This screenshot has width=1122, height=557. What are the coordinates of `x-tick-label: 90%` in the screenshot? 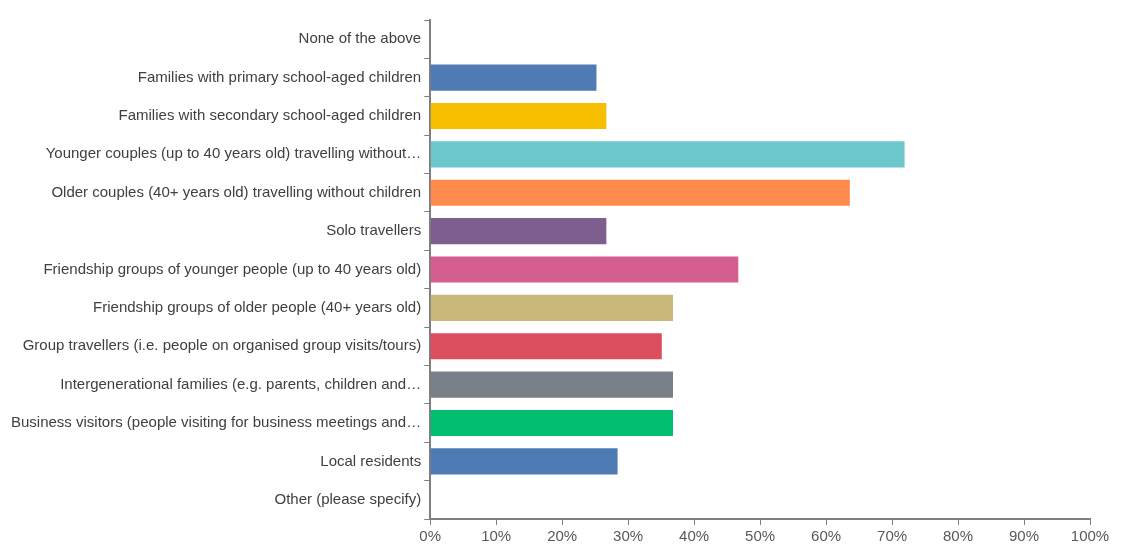 It's located at (1024, 536).